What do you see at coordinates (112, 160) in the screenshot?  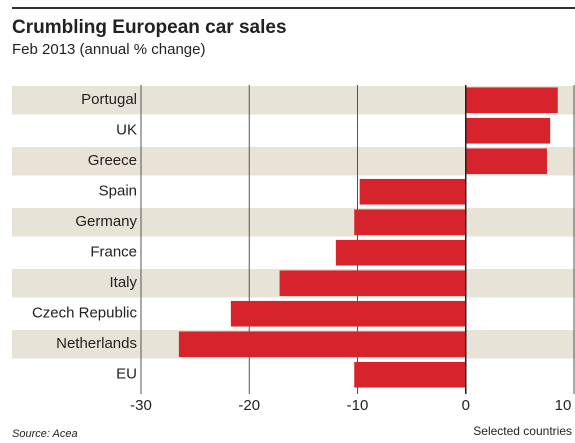 I see `y-tick-label: Greece` at bounding box center [112, 160].